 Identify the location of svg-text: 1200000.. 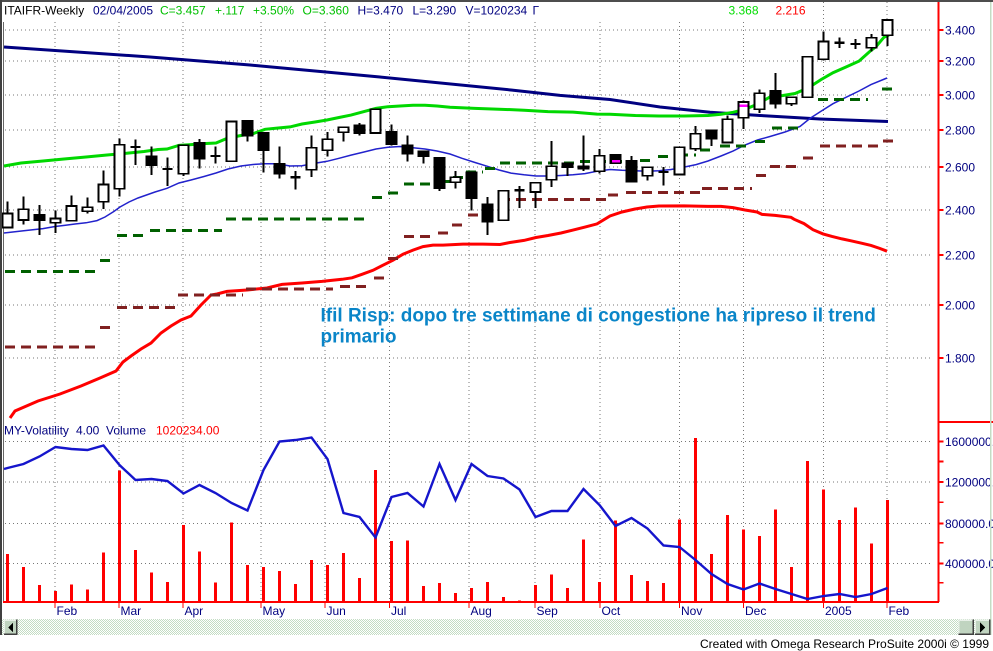
(969, 483).